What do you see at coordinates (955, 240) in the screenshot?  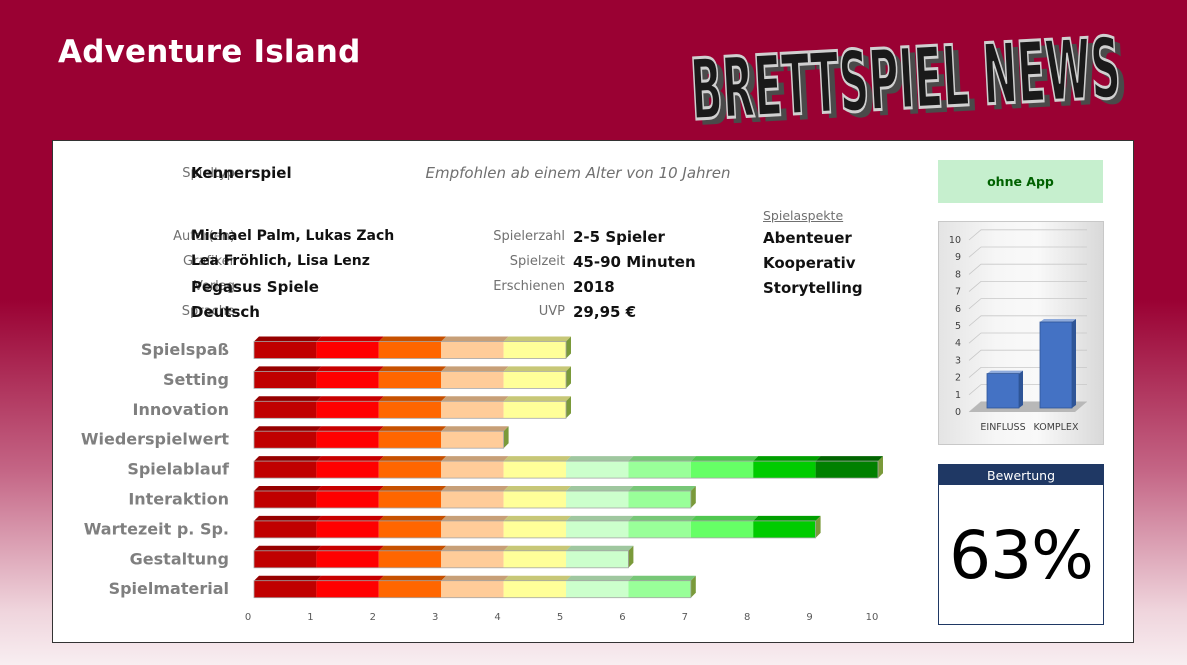 I see `y-tick-label: 10` at bounding box center [955, 240].